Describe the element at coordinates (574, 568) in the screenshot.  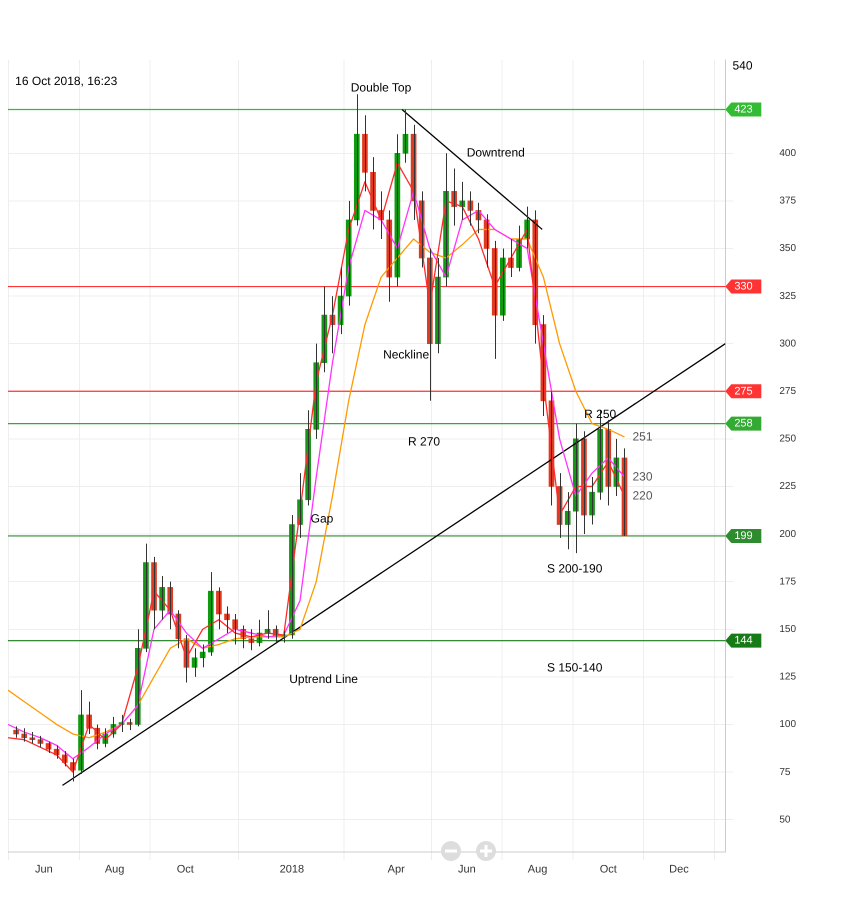
I see `annotation: S 200-190` at that location.